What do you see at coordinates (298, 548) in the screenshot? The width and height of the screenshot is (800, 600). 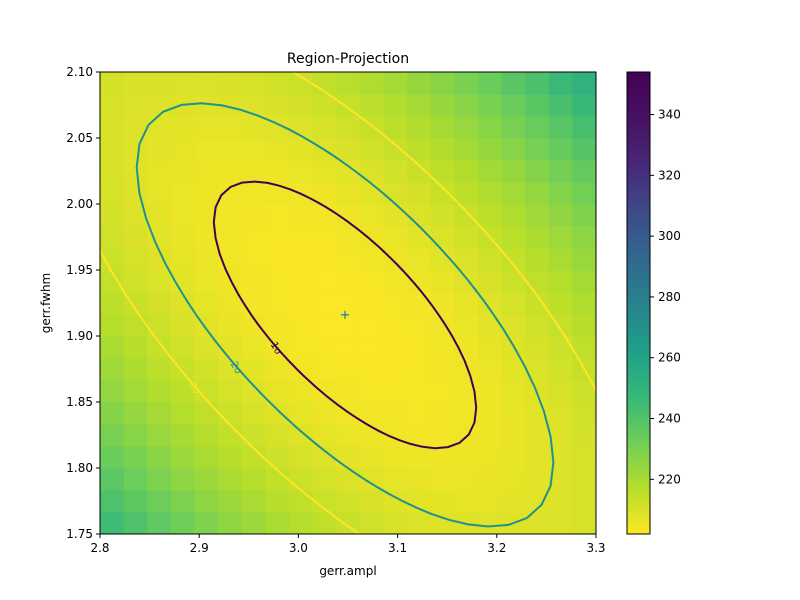 I see `x-tick-label: 3.0` at bounding box center [298, 548].